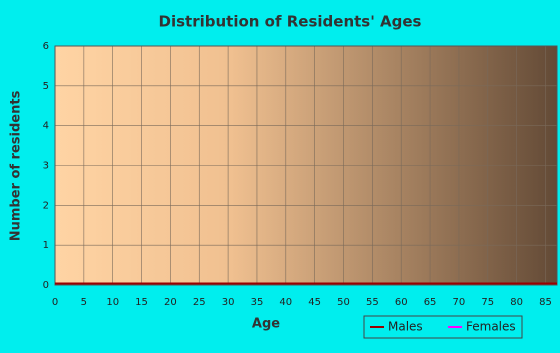  I want to click on x-tick-label: 30, so click(228, 302).